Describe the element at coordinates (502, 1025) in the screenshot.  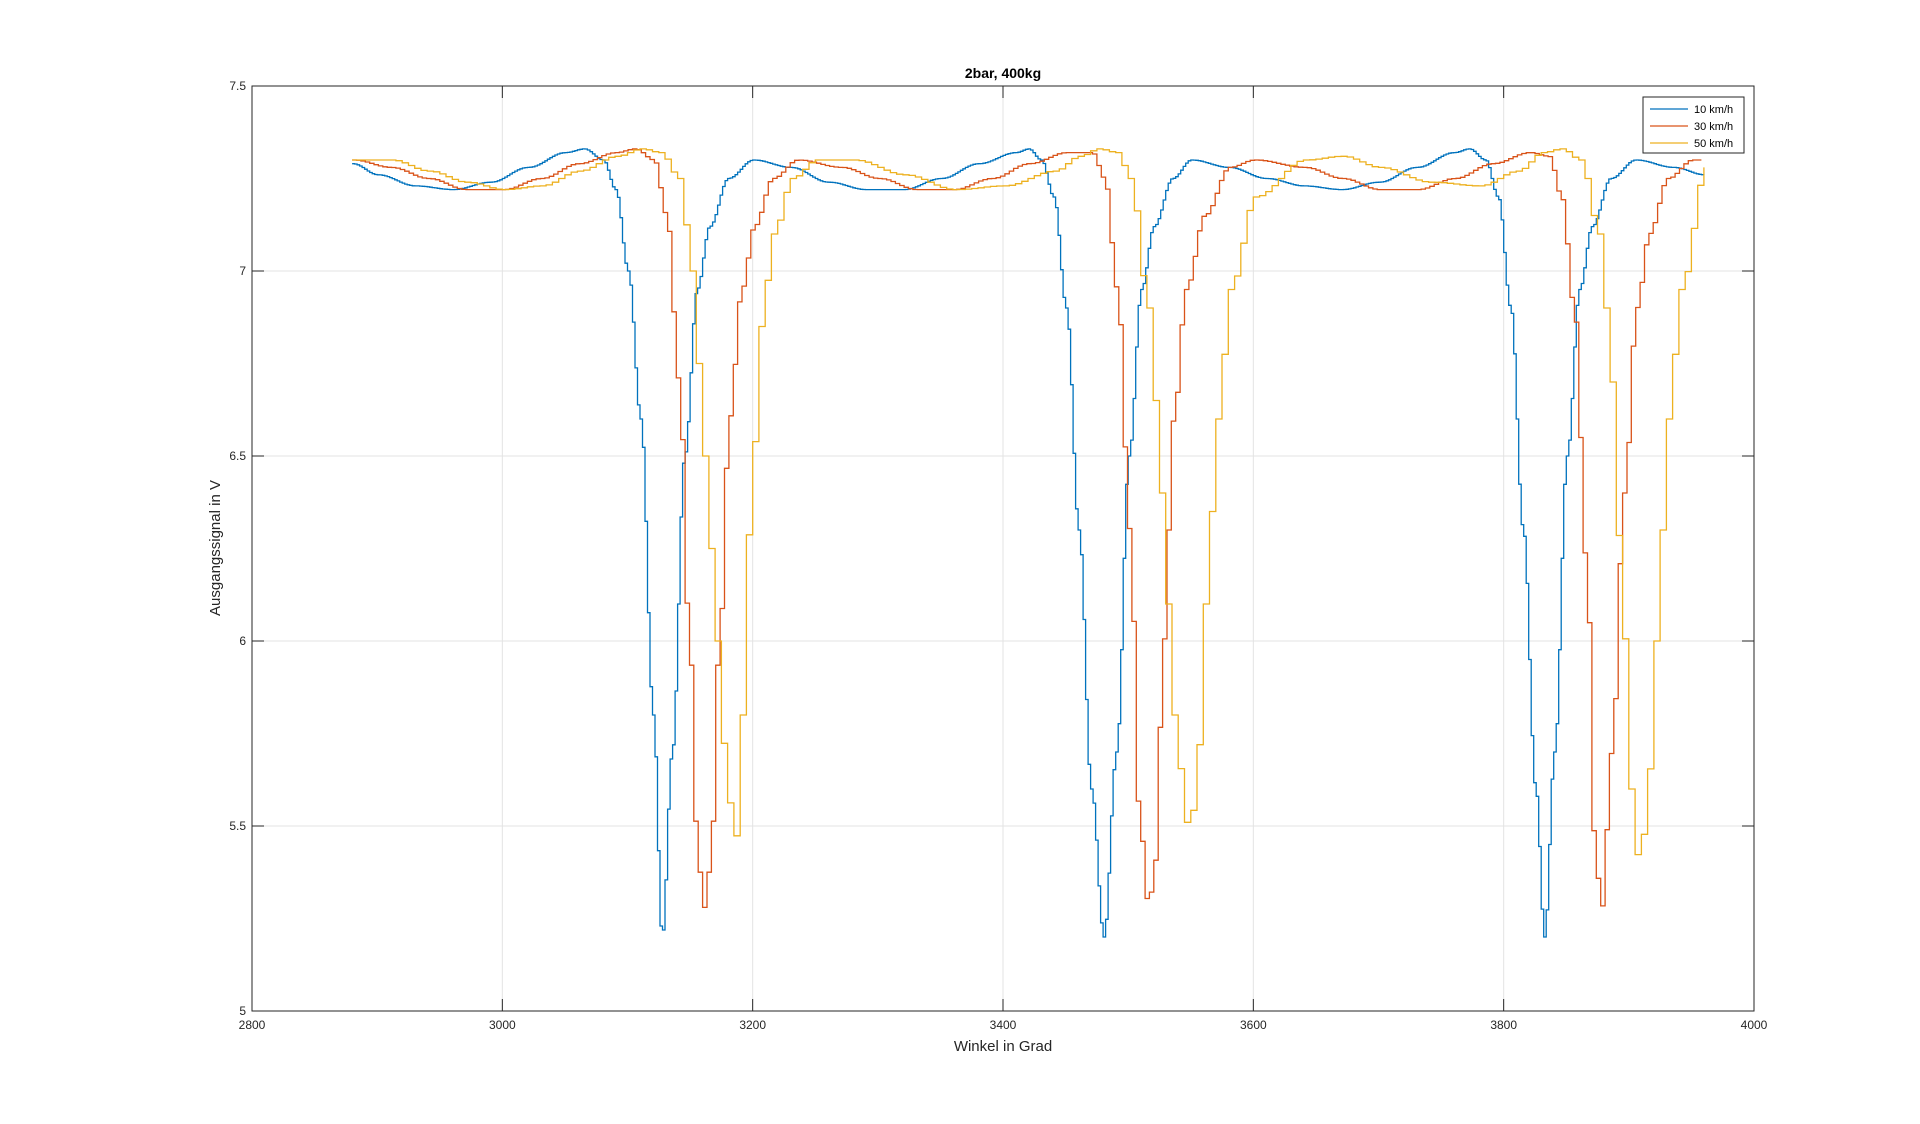
I see `x-tick-label: 3000` at that location.